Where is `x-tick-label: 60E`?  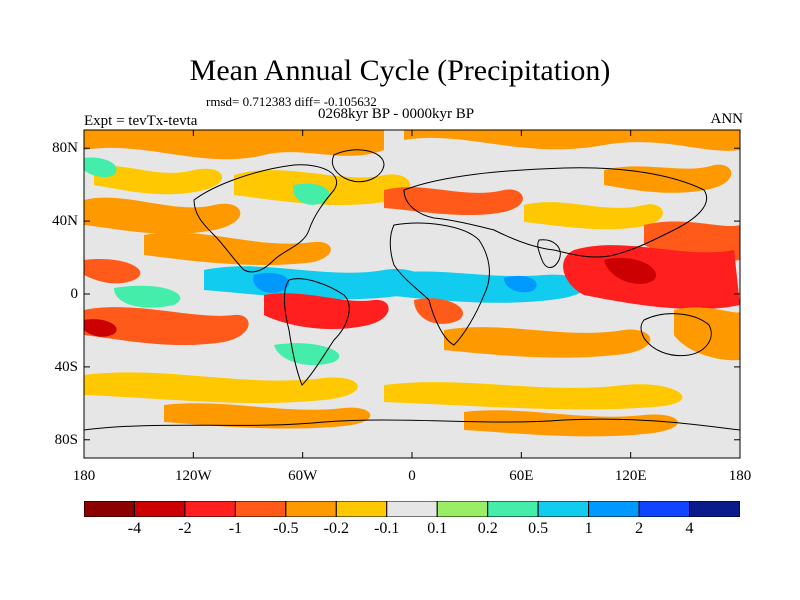 x-tick-label: 60E is located at coordinates (521, 476).